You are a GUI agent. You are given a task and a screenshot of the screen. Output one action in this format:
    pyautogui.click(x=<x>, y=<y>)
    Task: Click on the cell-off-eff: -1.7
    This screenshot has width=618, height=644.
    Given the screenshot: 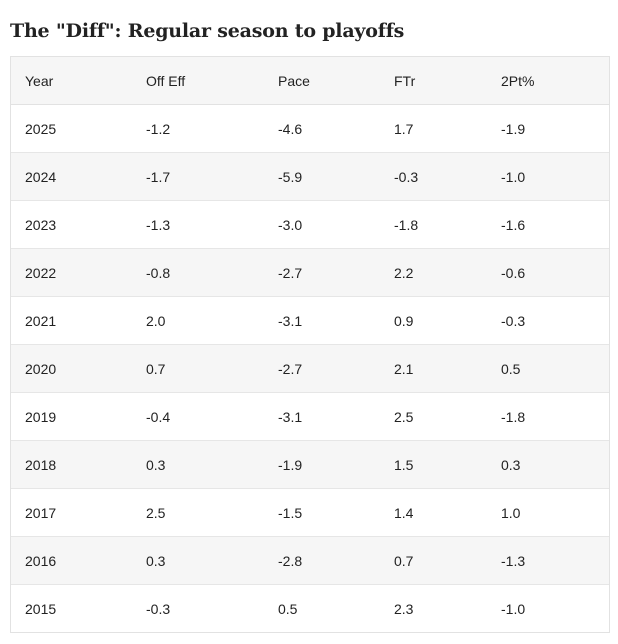 What is the action you would take?
    pyautogui.click(x=198, y=176)
    